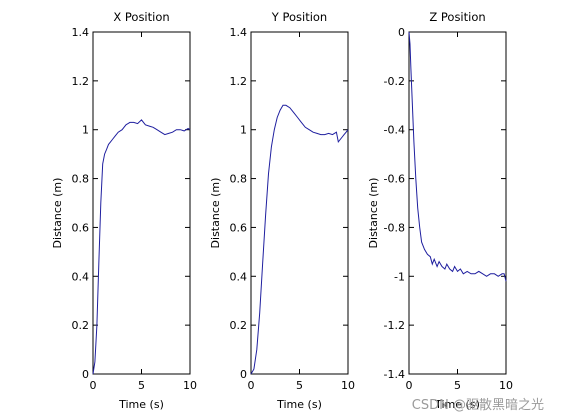 This screenshot has height=420, width=561. I want to click on watermark: CSDN @驱散黑暗之光, so click(478, 405).